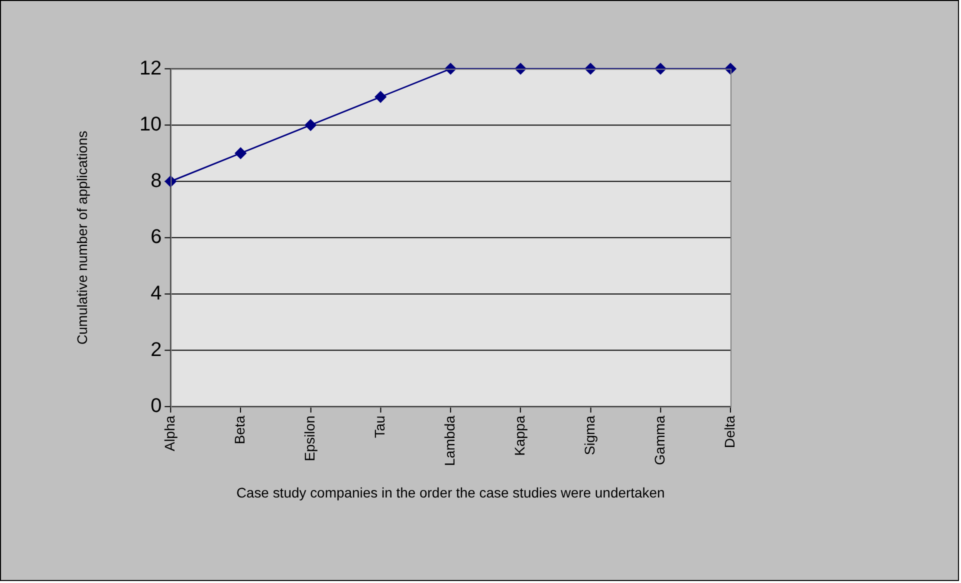 Image resolution: width=961 pixels, height=583 pixels. Describe the element at coordinates (309, 439) in the screenshot. I see `x-tick-label: Epsilon` at that location.